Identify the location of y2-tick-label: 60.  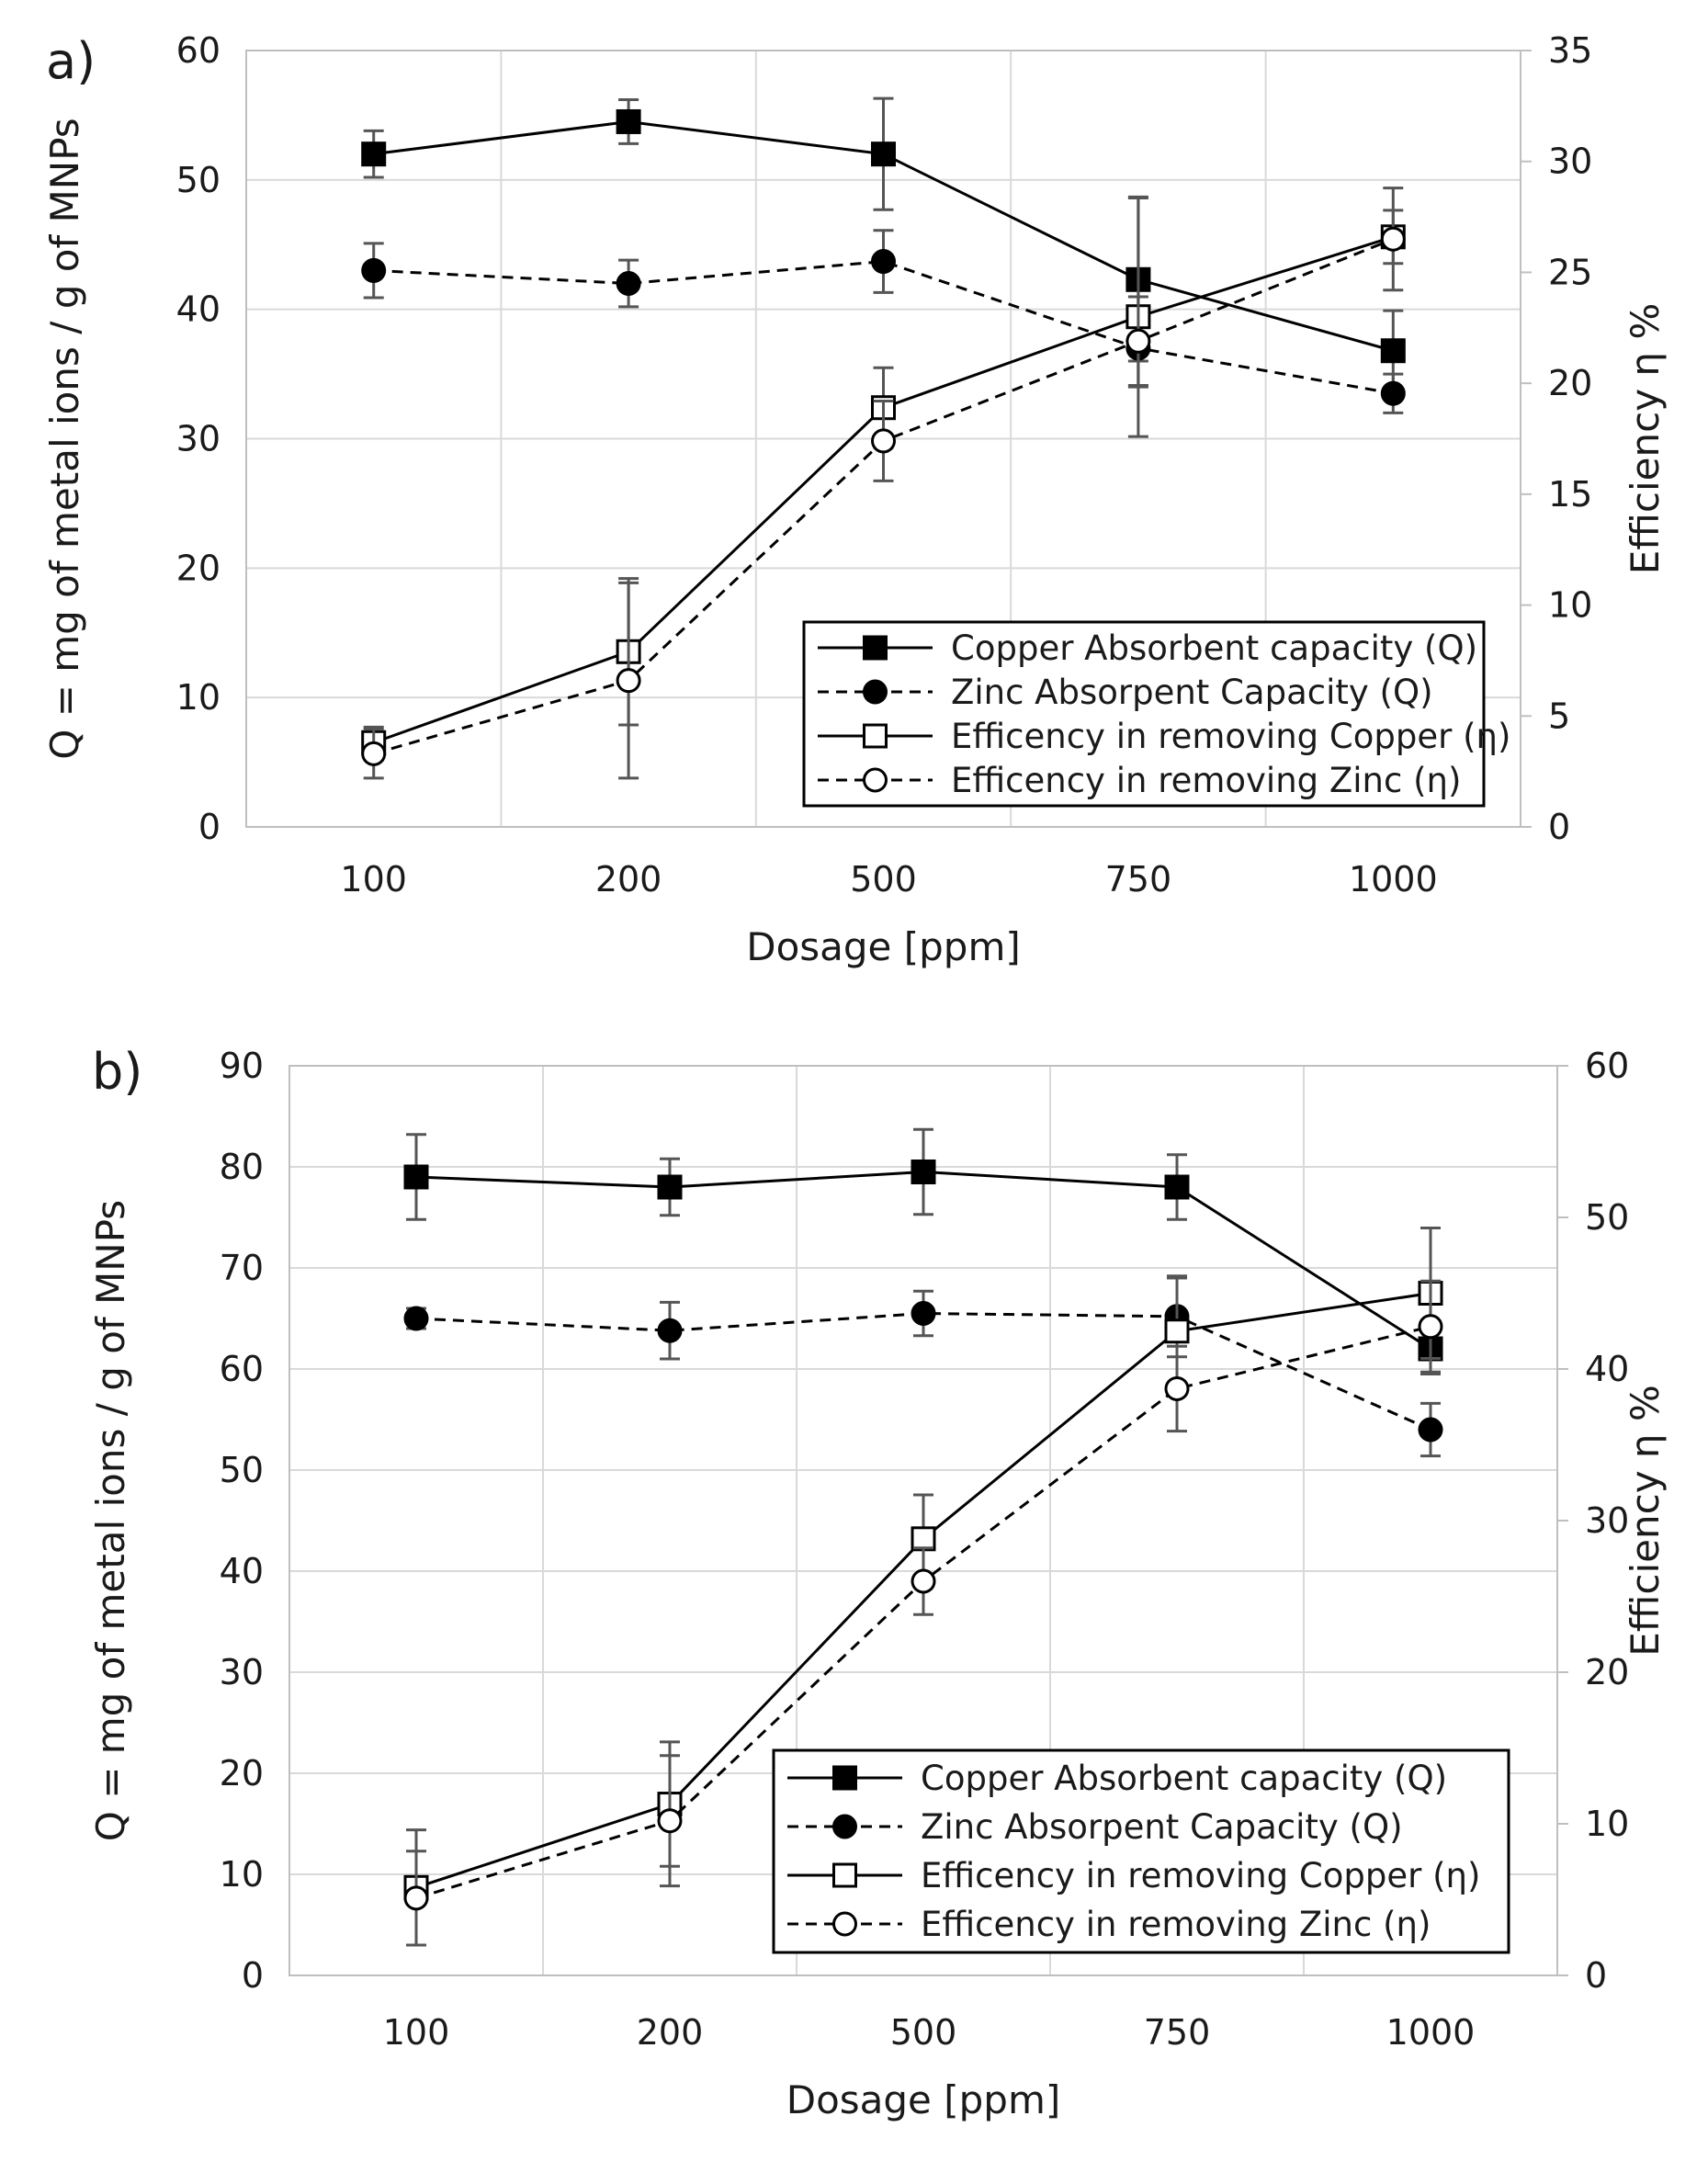
(1607, 1066).